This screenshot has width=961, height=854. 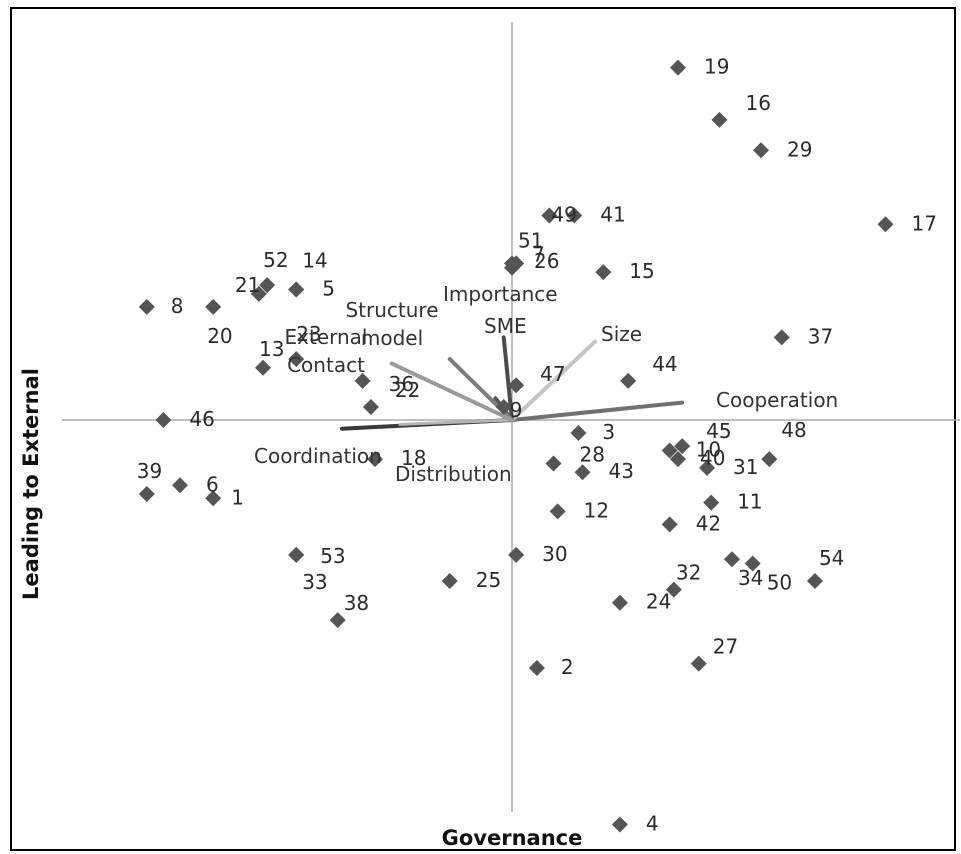 I want to click on point-label-6: 6, so click(x=212, y=484).